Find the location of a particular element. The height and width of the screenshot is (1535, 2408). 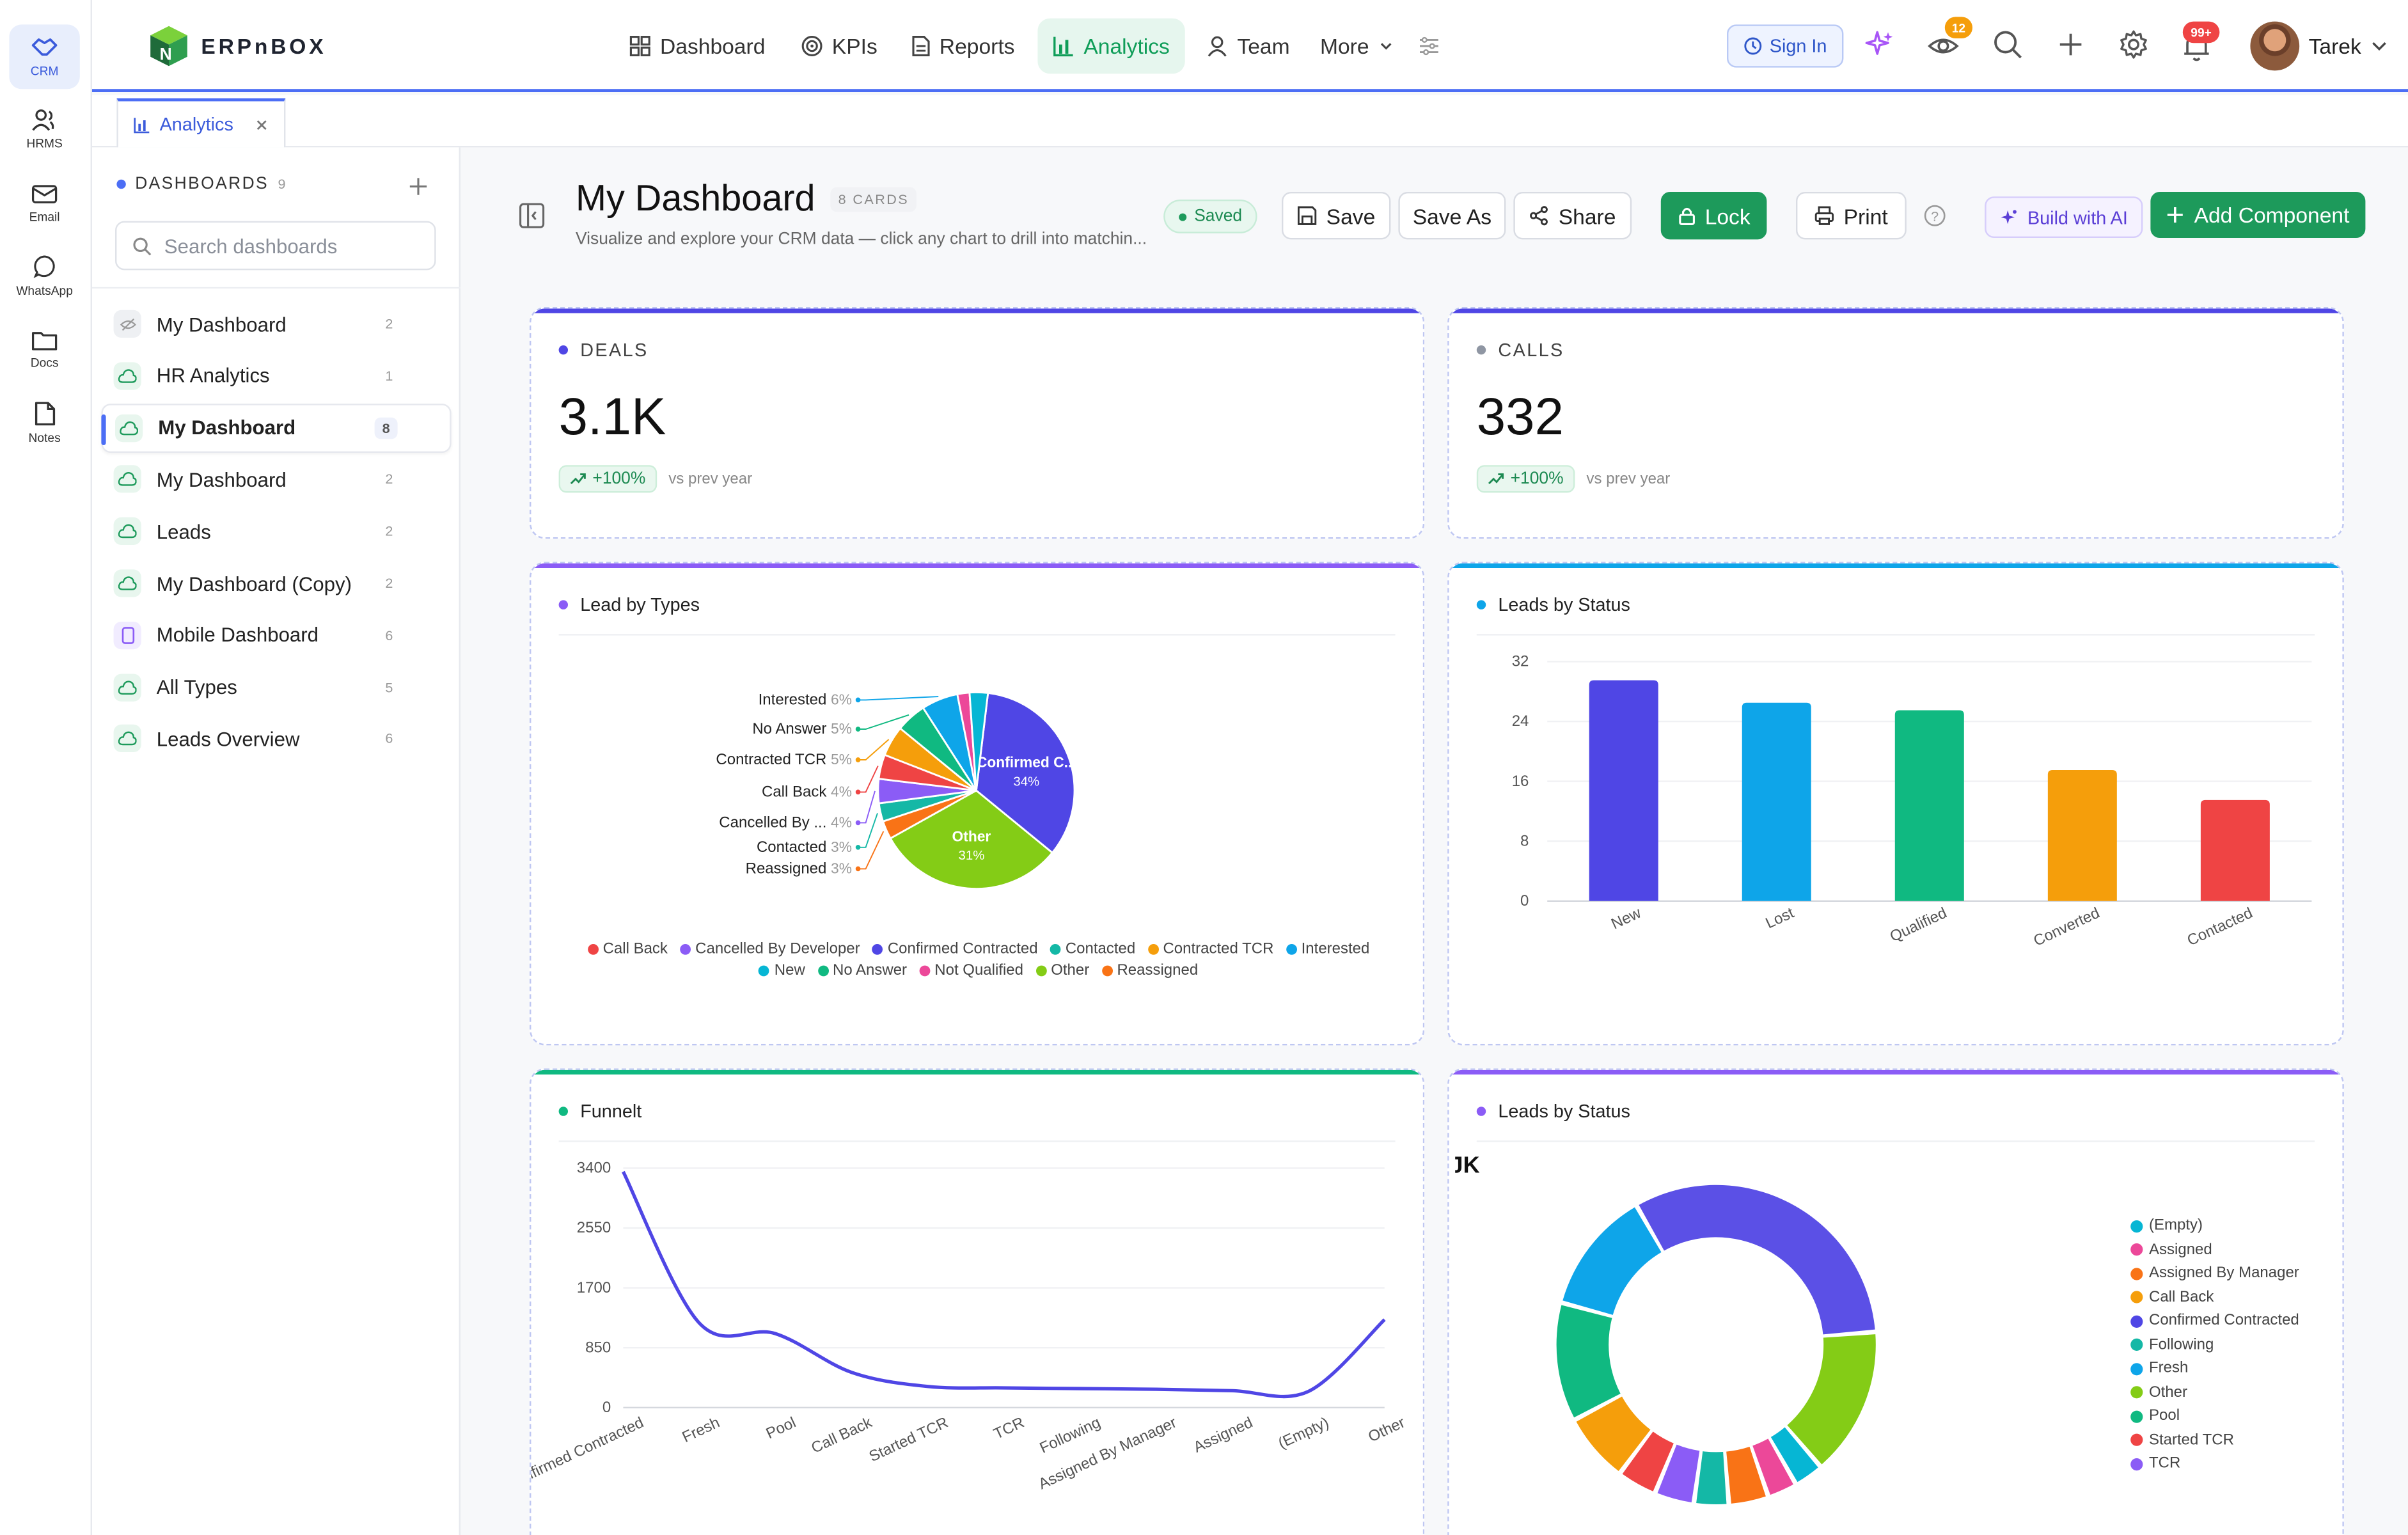

sidebar-item-dashboard: My Dashboard (Copy) 2 is located at coordinates (276, 583).